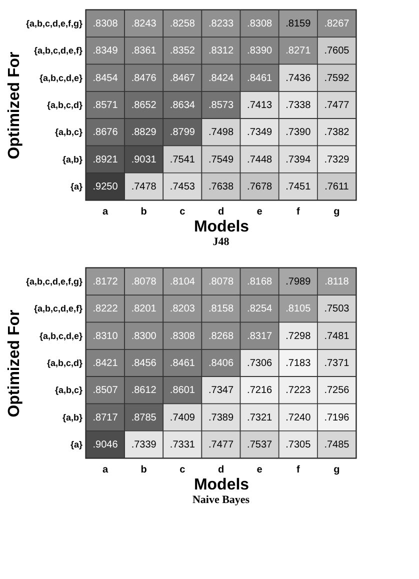 The image size is (419, 579). Describe the element at coordinates (221, 212) in the screenshot. I see `x-tick-label: d` at that location.